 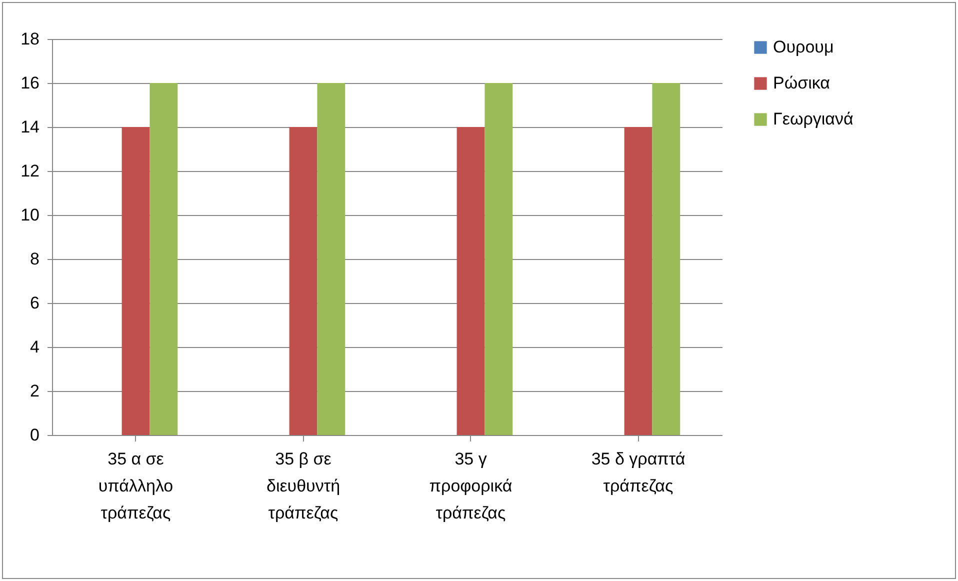 I want to click on y-tick-label: 14, so click(x=30, y=127).